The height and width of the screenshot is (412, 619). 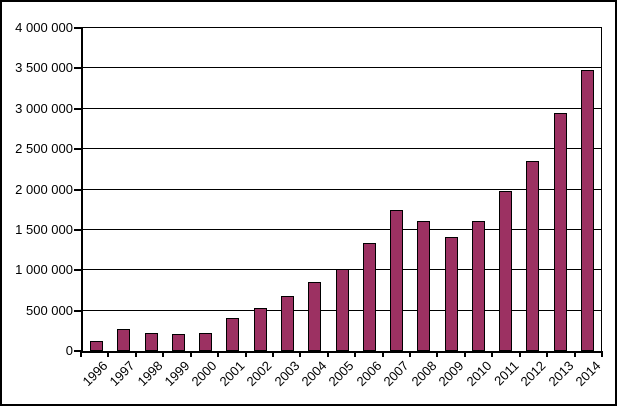 I want to click on y-axis-label: 0, so click(x=69, y=350).